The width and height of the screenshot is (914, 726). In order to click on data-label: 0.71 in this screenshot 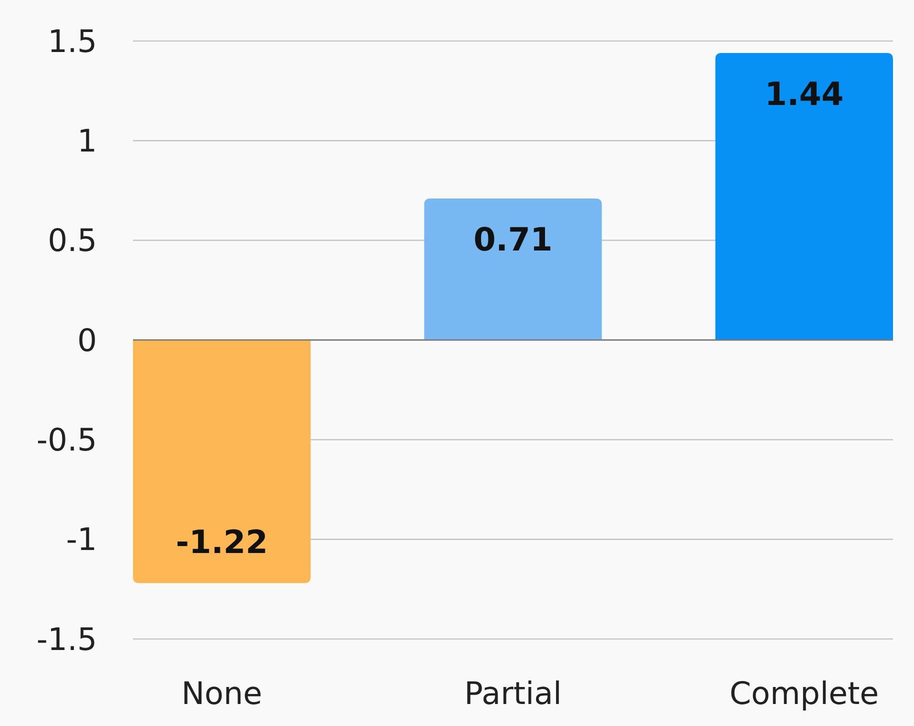, I will do `click(513, 239)`.